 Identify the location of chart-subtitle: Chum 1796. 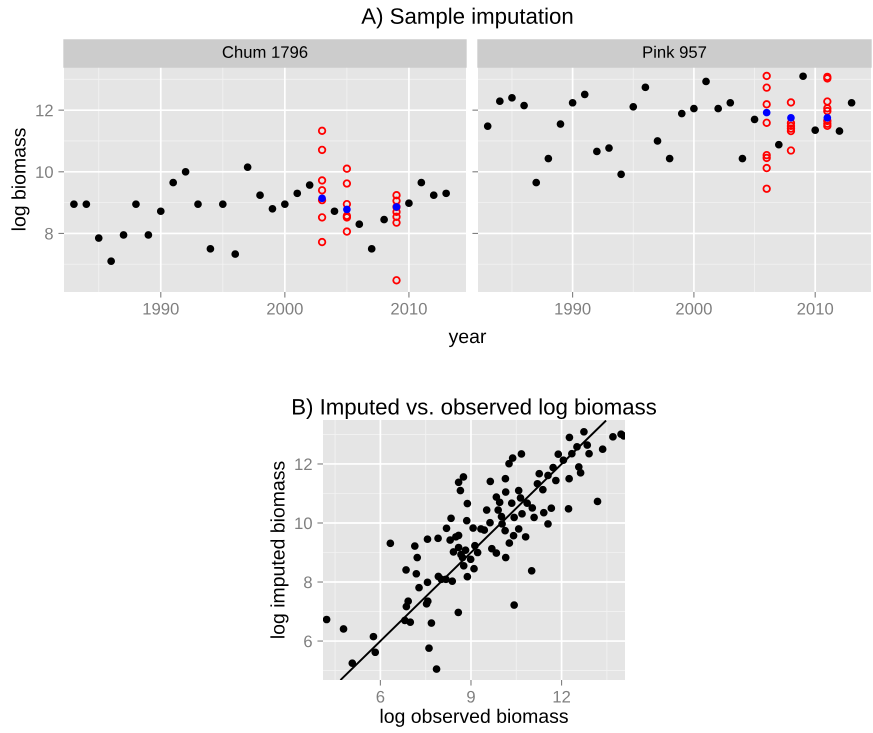
(265, 52).